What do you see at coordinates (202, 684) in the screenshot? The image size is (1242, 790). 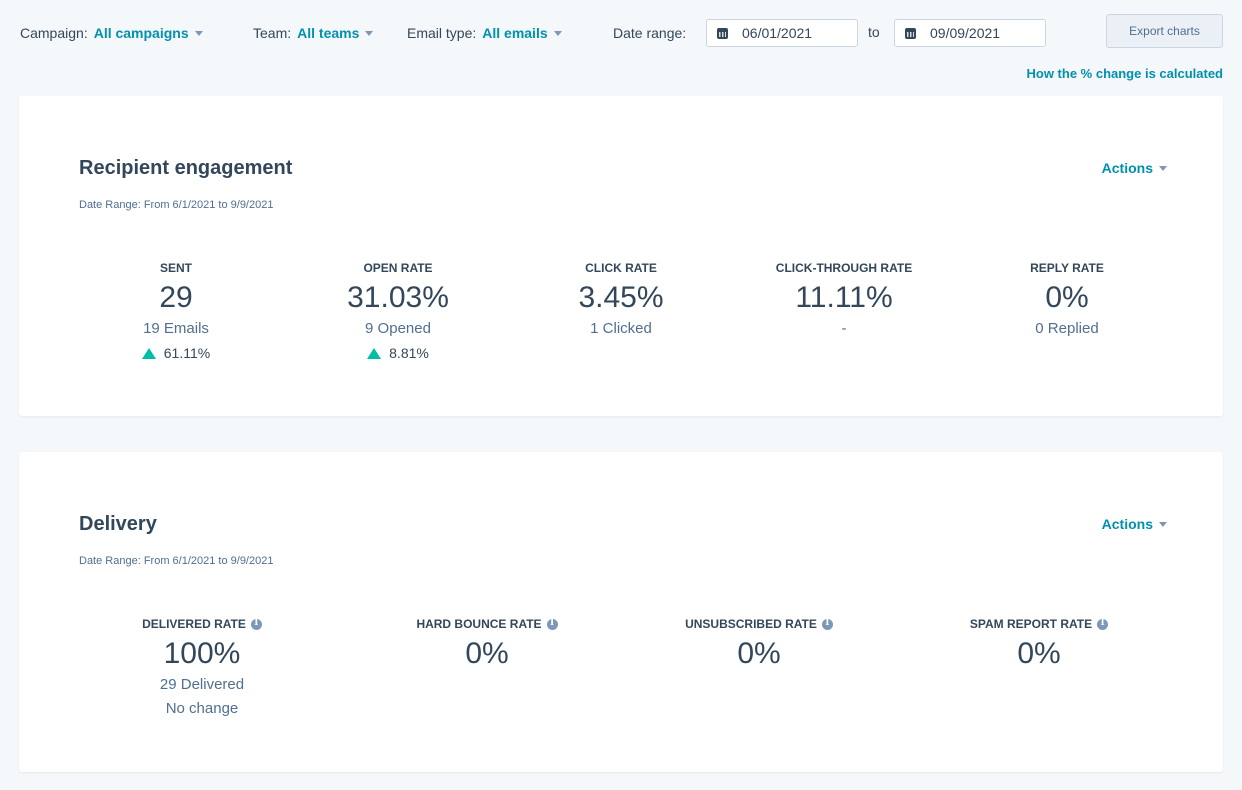 I see `metric-subtext: 29 Delivered` at bounding box center [202, 684].